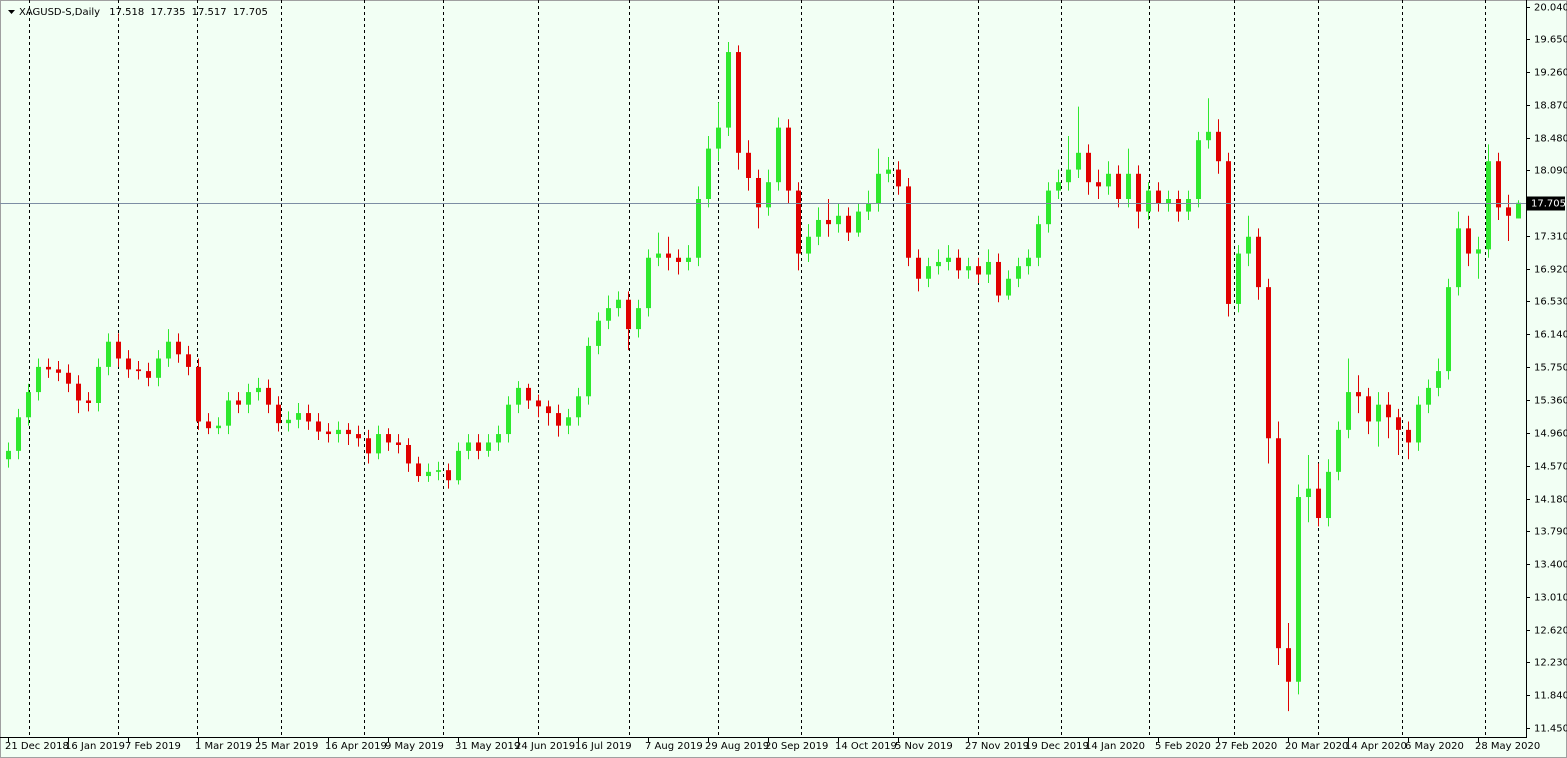  Describe the element at coordinates (1550, 139) in the screenshot. I see `y-tick-label: 18.480` at that location.